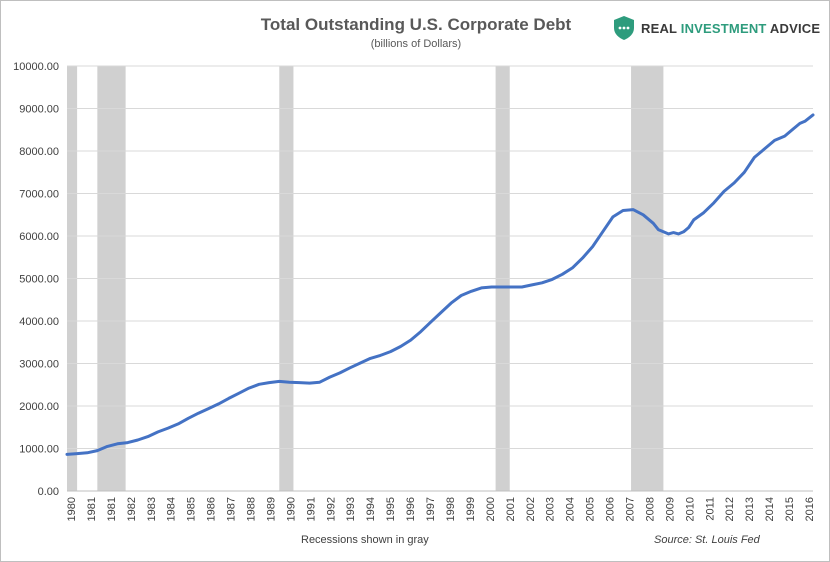  I want to click on x-tick-label: 2011, so click(710, 509).